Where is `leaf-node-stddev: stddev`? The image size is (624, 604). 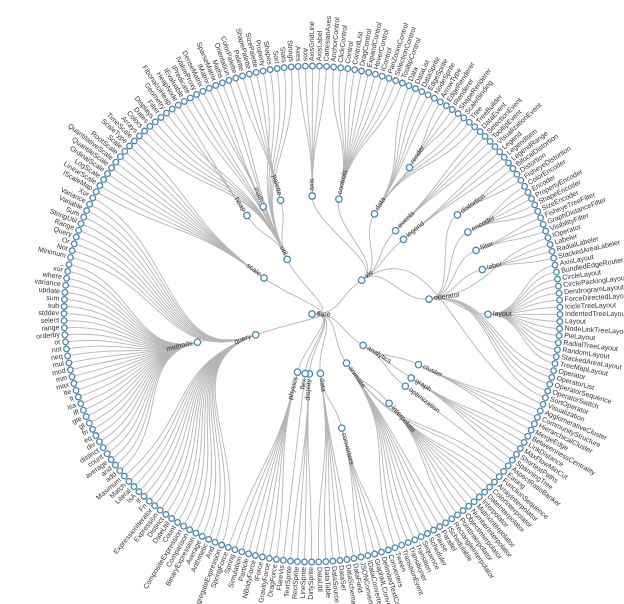
leaf-node-stddev: stddev is located at coordinates (53, 313).